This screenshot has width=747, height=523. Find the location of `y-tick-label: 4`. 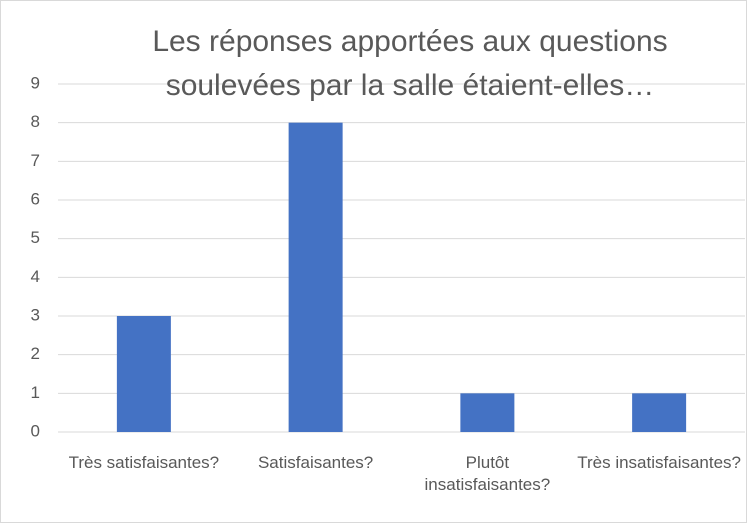

y-tick-label: 4 is located at coordinates (35, 276).